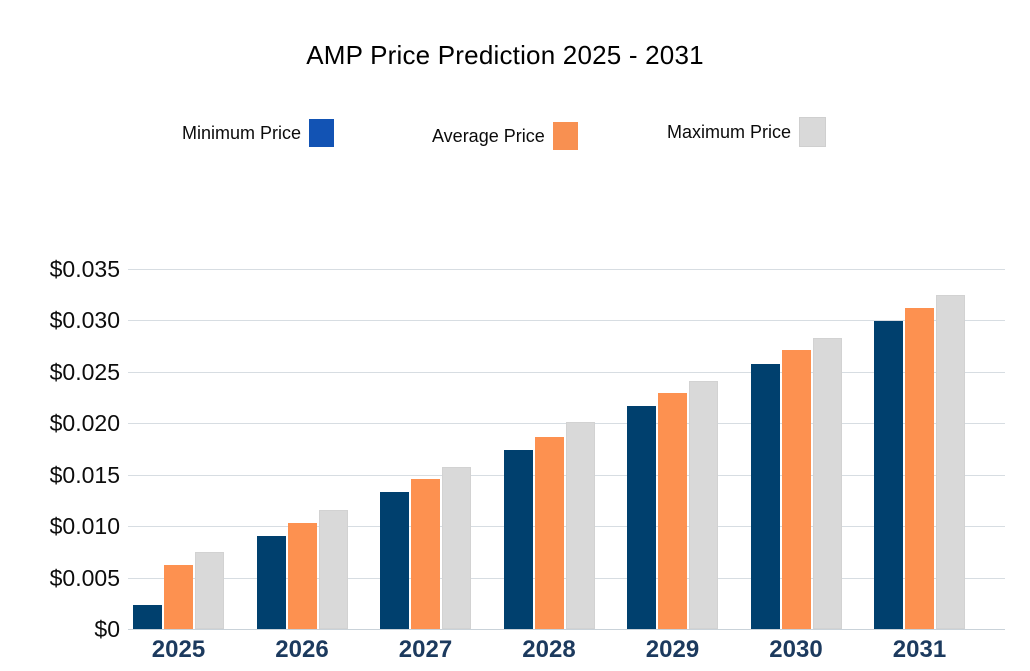  I want to click on legend-label-minimum-price: Minimum Price, so click(242, 132).